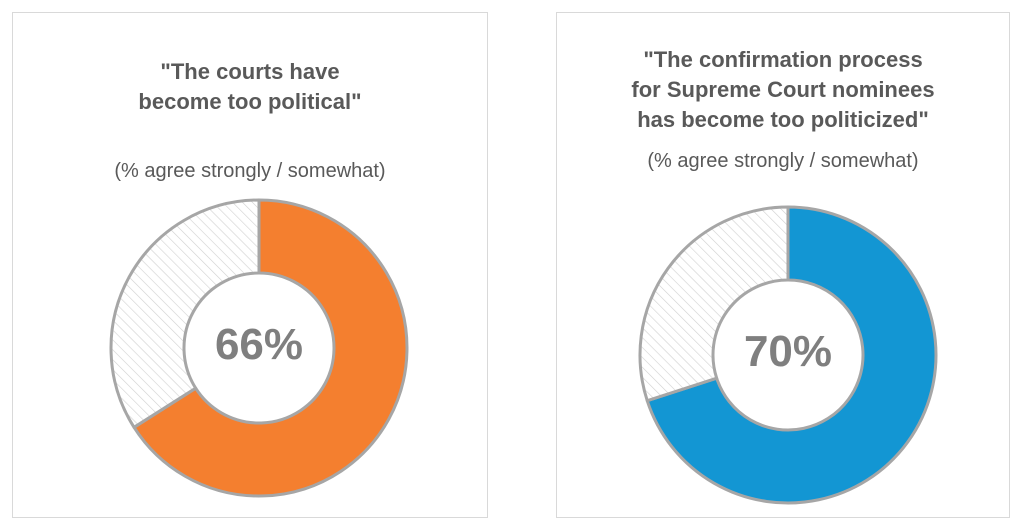 This screenshot has height=527, width=1021. I want to click on center-percent-label: 70%, so click(788, 351).